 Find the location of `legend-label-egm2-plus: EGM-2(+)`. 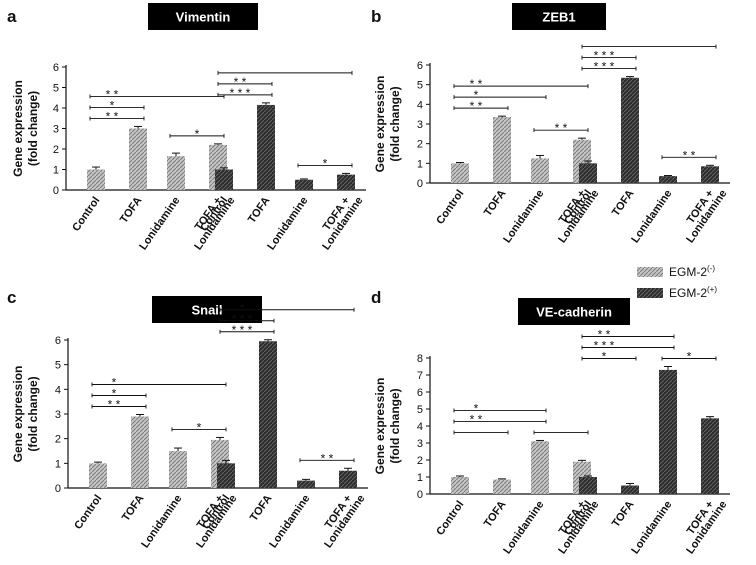

legend-label-egm2-plus: EGM-2(+) is located at coordinates (693, 292).